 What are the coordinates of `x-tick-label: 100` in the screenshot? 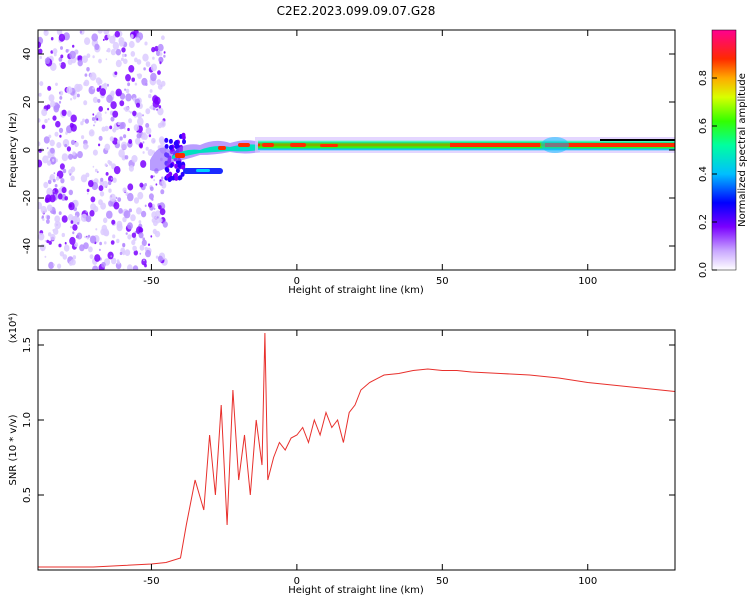 It's located at (587, 581).